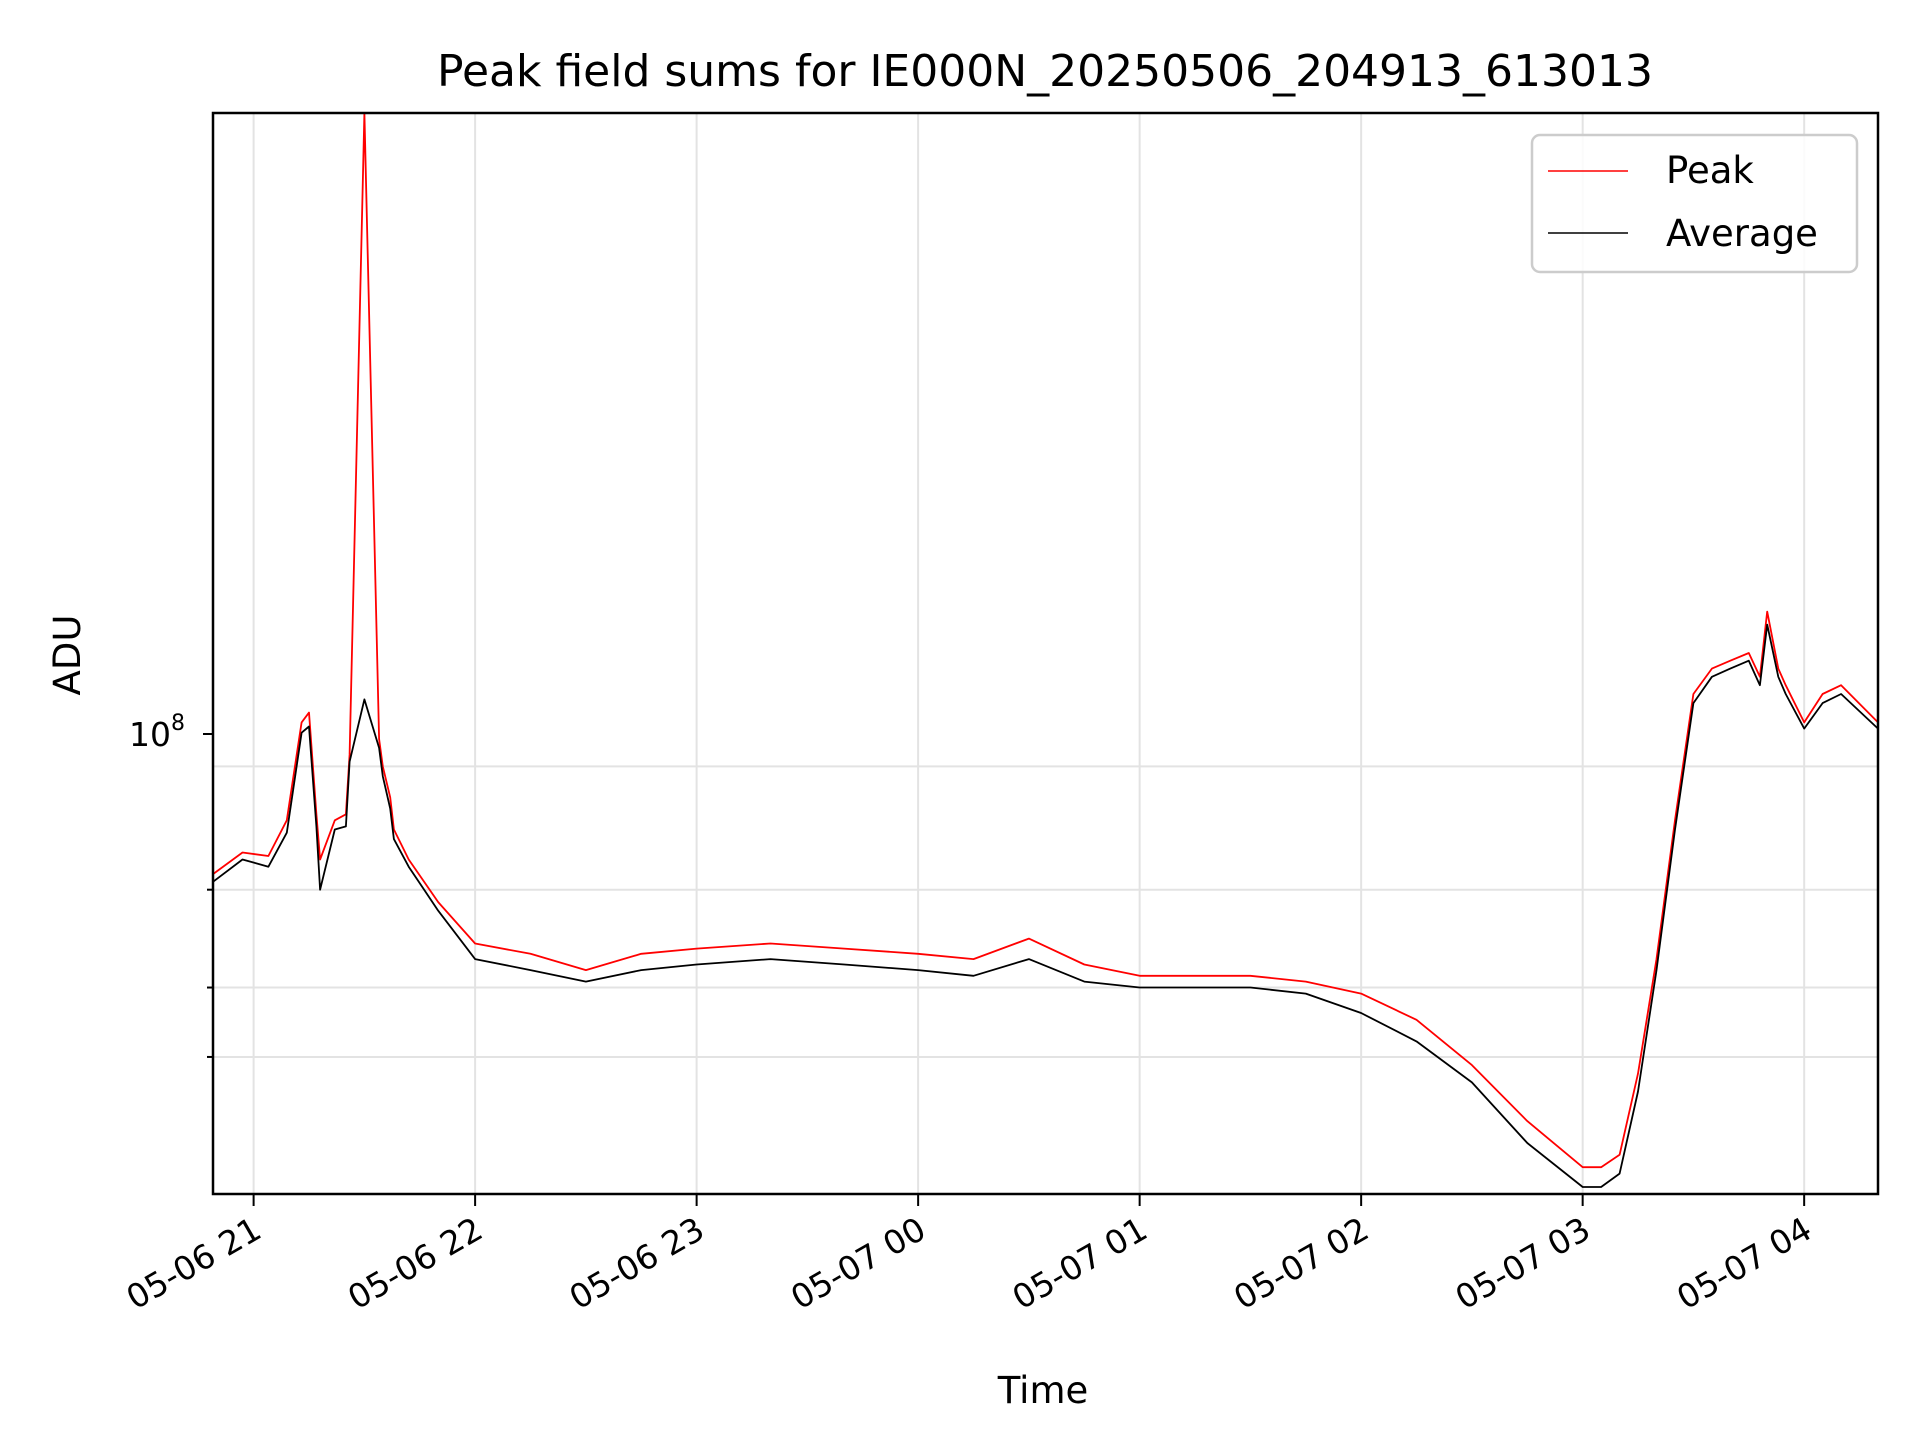  I want to click on x-tick-label: 05-06 22, so click(415, 1263).